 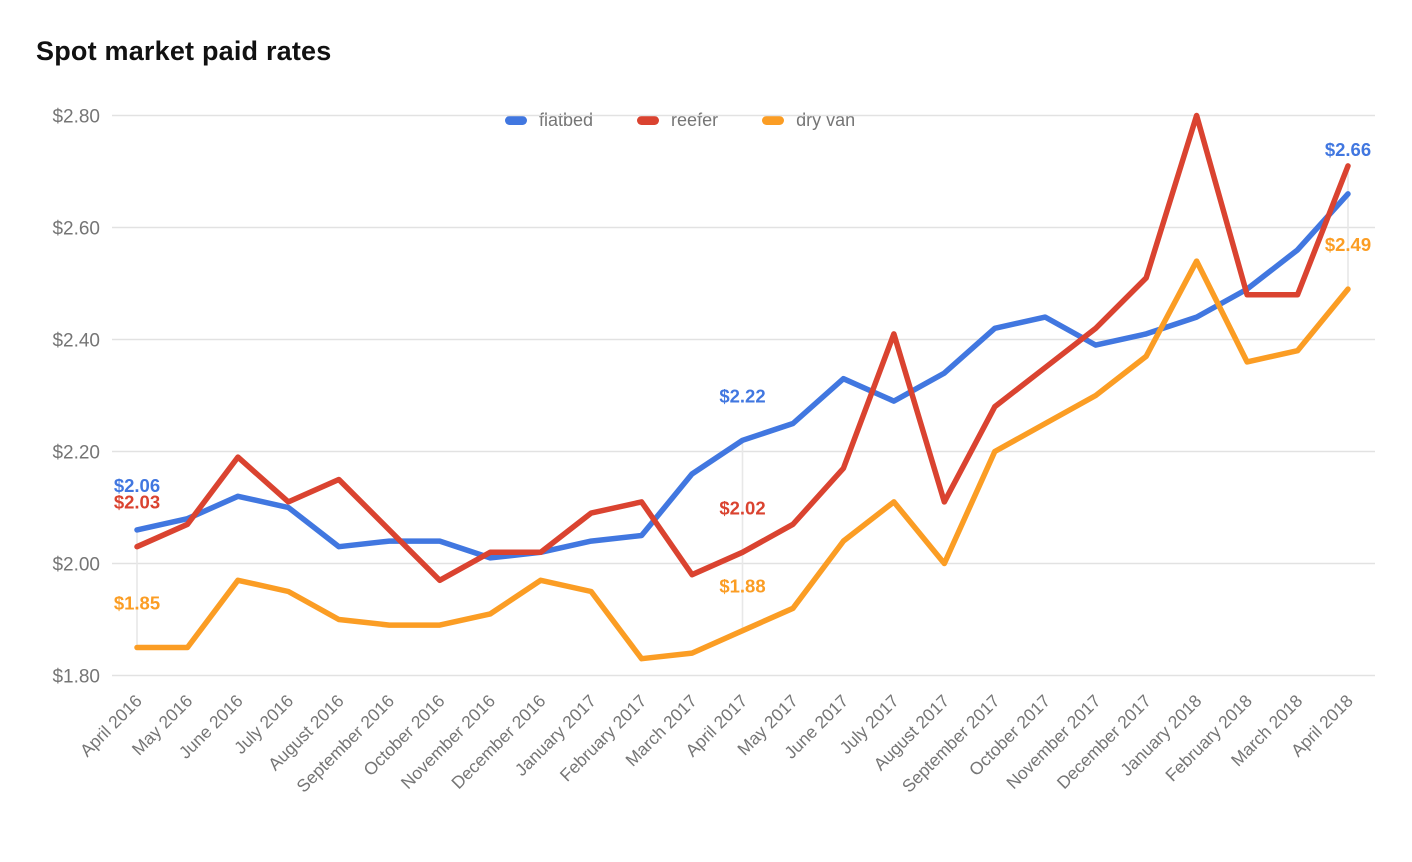 What do you see at coordinates (76, 565) in the screenshot?
I see `y-axis-label: $2.00` at bounding box center [76, 565].